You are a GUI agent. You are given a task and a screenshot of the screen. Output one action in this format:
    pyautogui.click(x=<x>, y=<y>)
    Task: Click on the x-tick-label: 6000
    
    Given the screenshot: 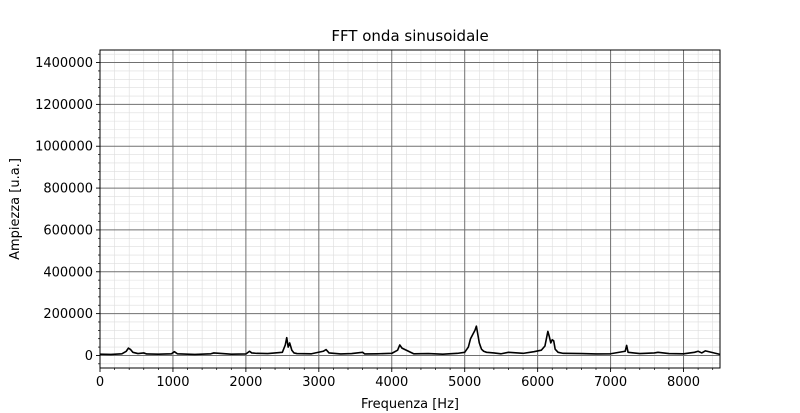 What is the action you would take?
    pyautogui.click(x=537, y=382)
    